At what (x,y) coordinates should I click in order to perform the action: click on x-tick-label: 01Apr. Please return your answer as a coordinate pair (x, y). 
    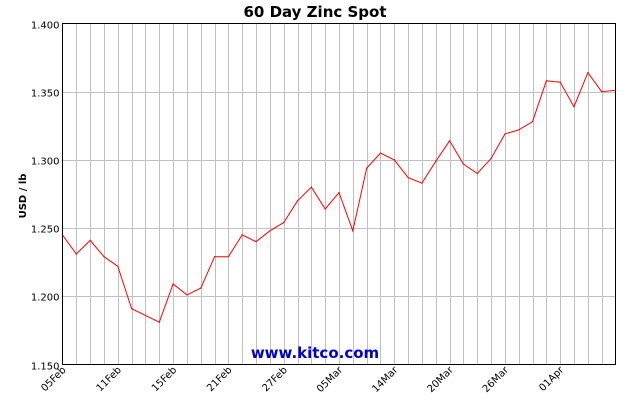
    Looking at the image, I should click on (552, 379).